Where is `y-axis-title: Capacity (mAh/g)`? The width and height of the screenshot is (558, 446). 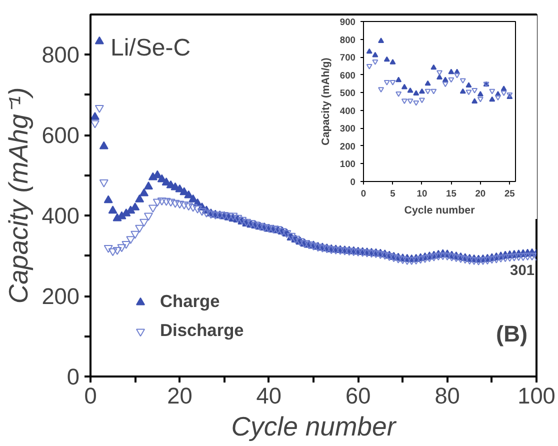 y-axis-title: Capacity (mAh/g) is located at coordinates (326, 101).